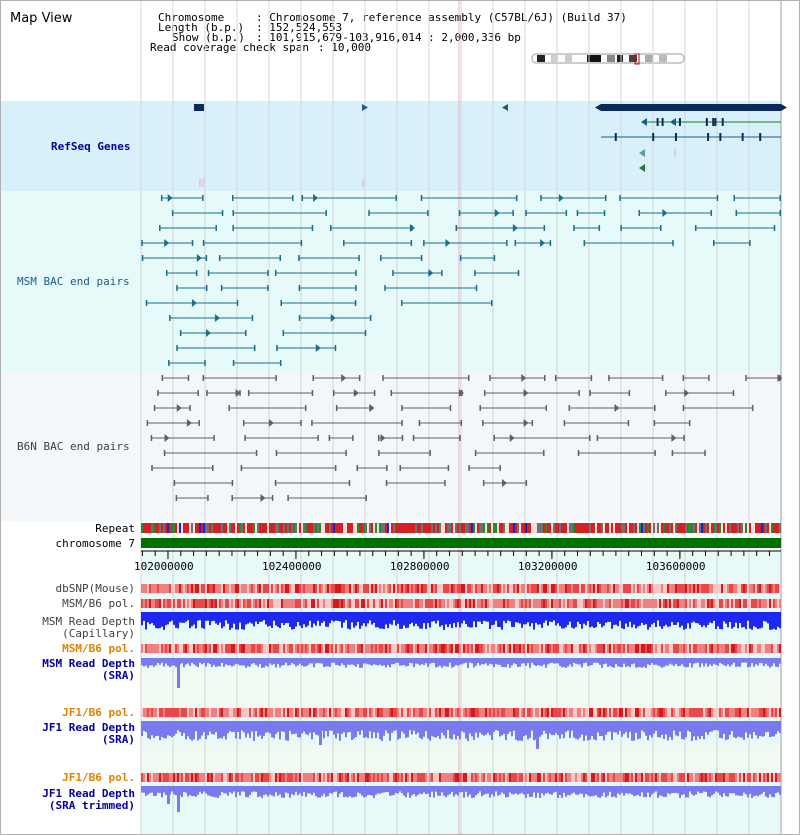  I want to click on track-label-jf1-depth-sra: JF1 Read Depth, so click(88, 727).